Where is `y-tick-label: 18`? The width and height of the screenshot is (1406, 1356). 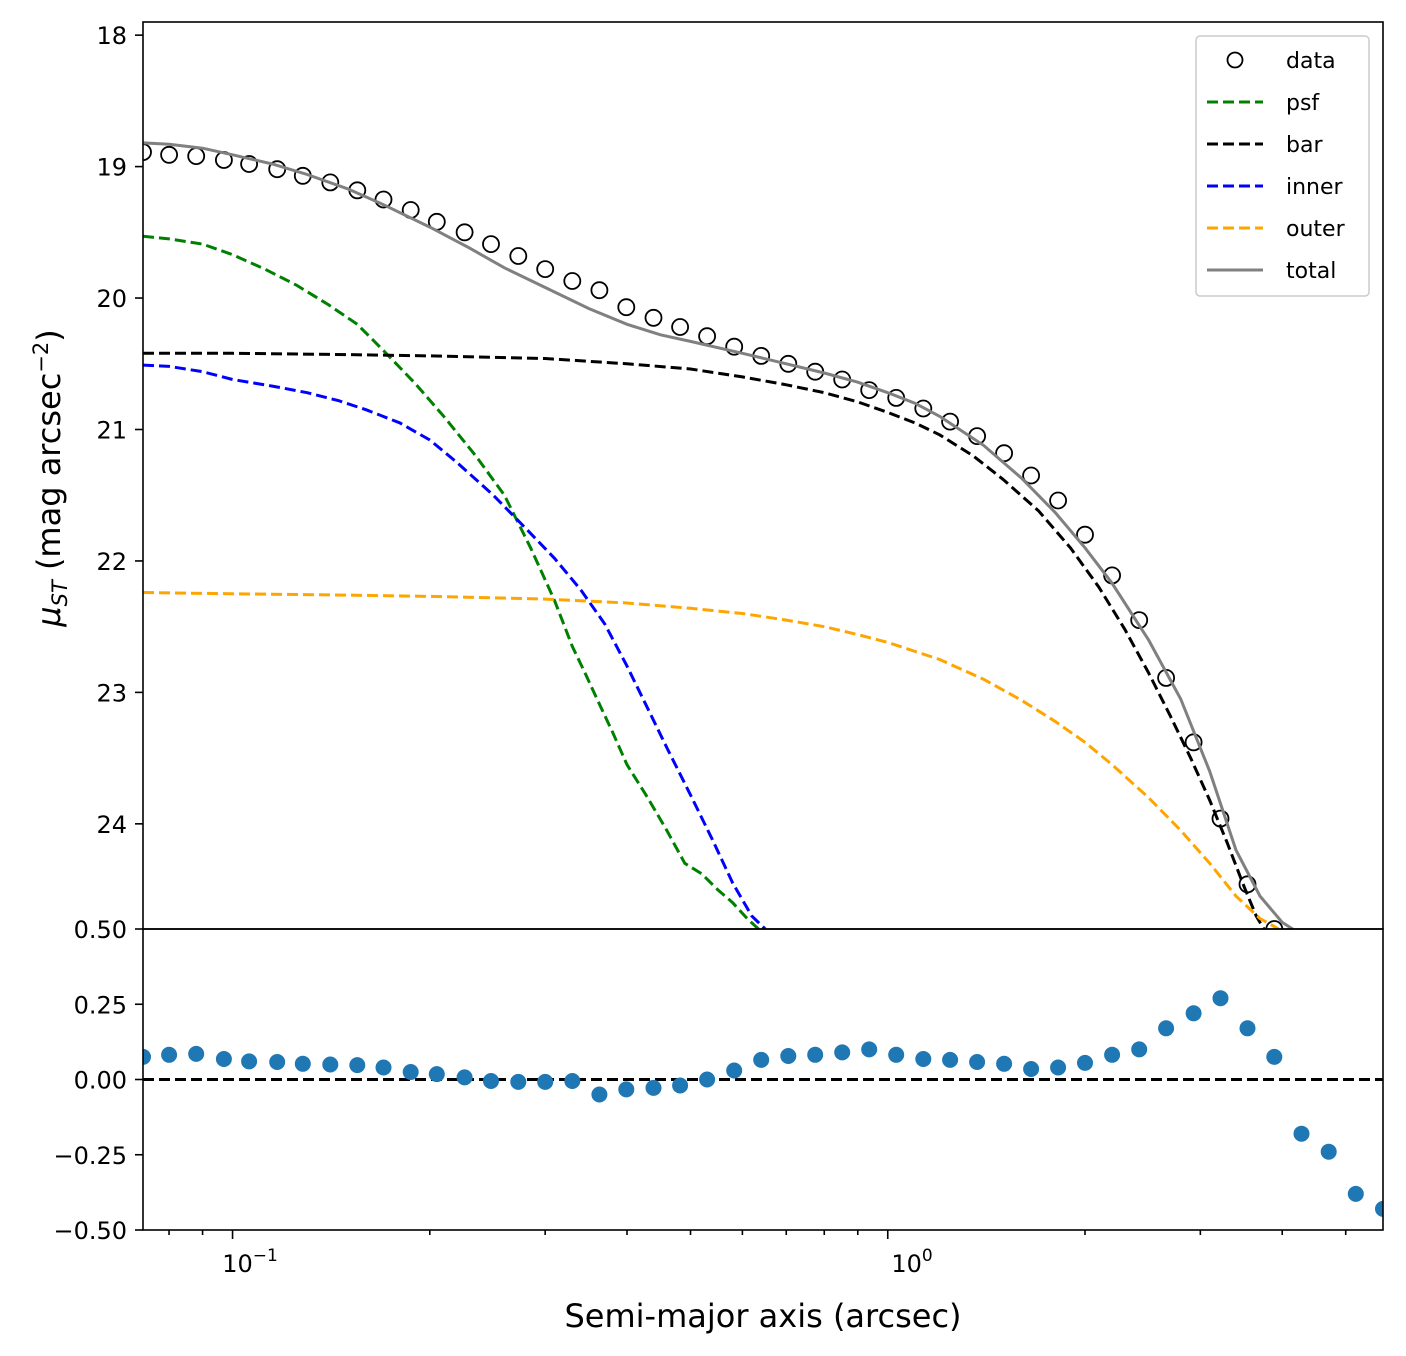 y-tick-label: 18 is located at coordinates (111, 36).